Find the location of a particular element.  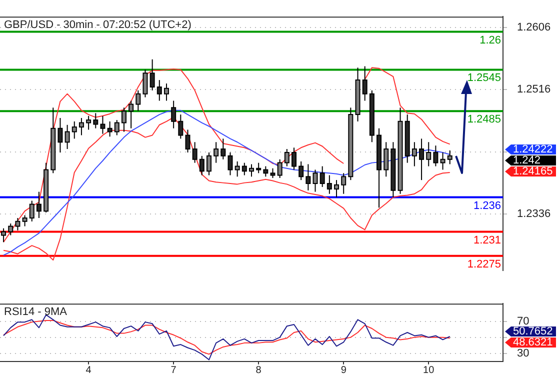

ref-line-label: 1.2275 is located at coordinates (484, 264).